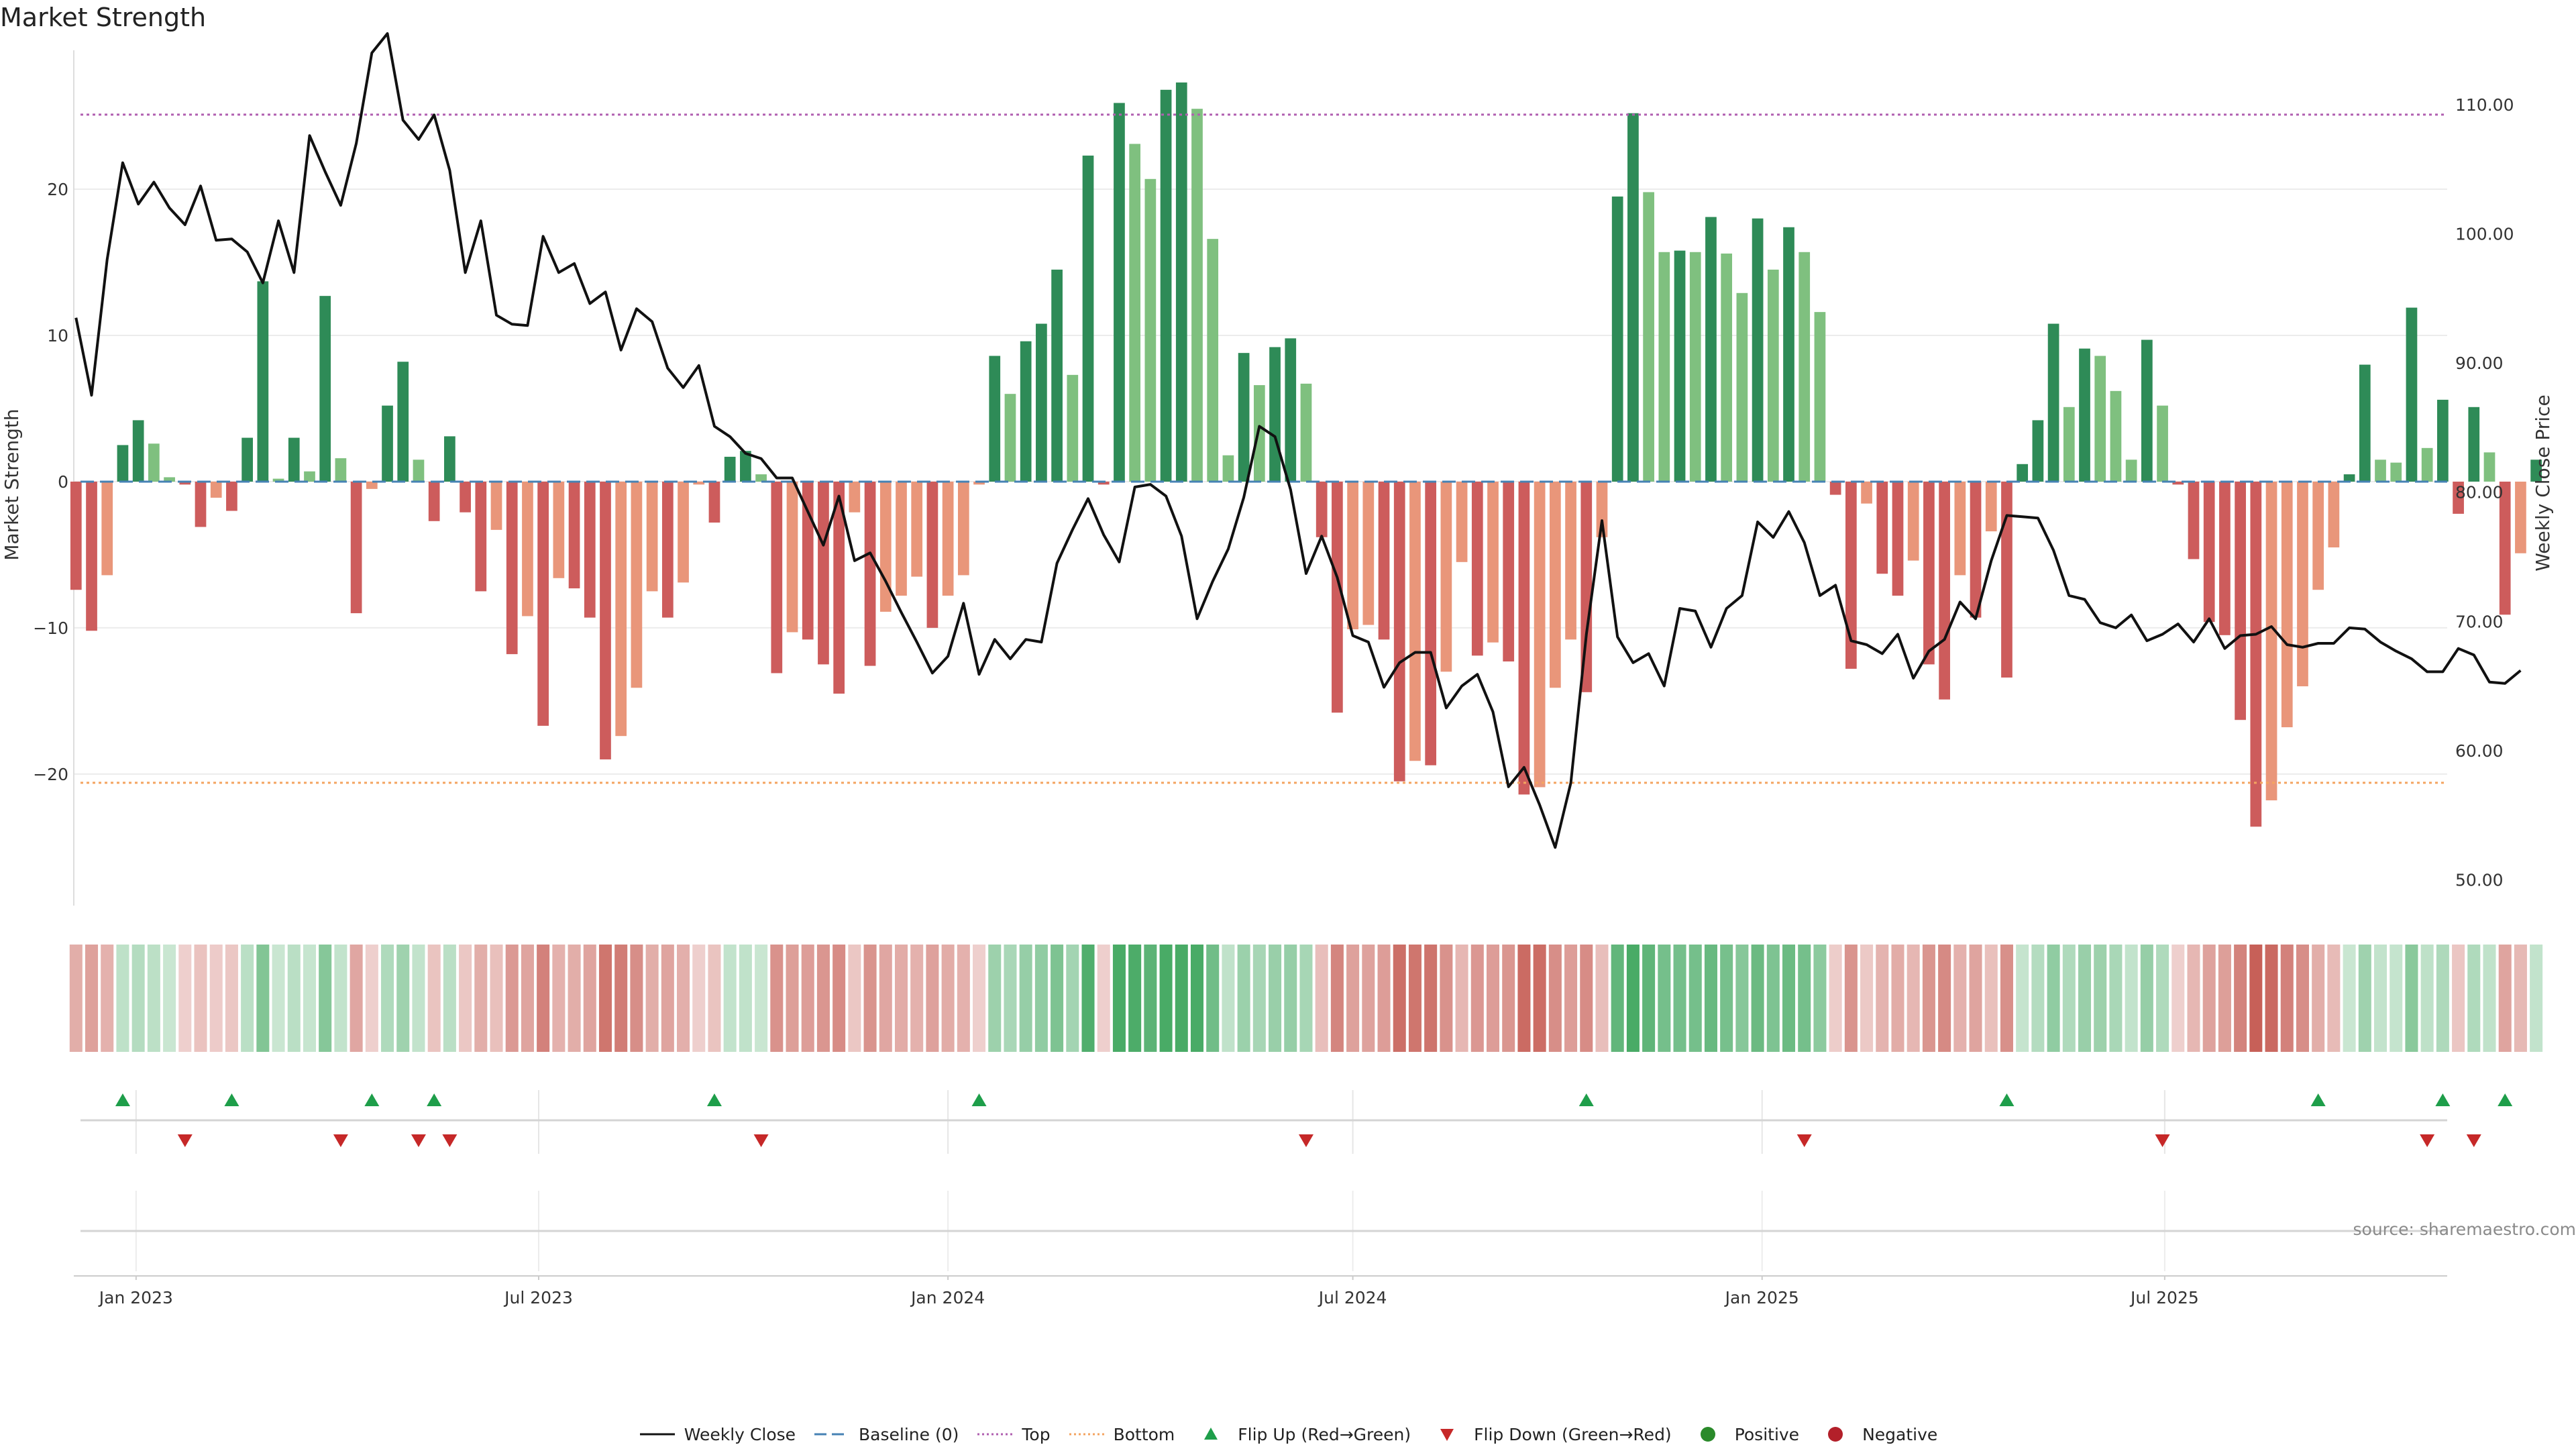 This screenshot has height=1449, width=2576. Describe the element at coordinates (1573, 1434) in the screenshot. I see `legend-flip-down-label: Flip Down (Green→Red)` at that location.